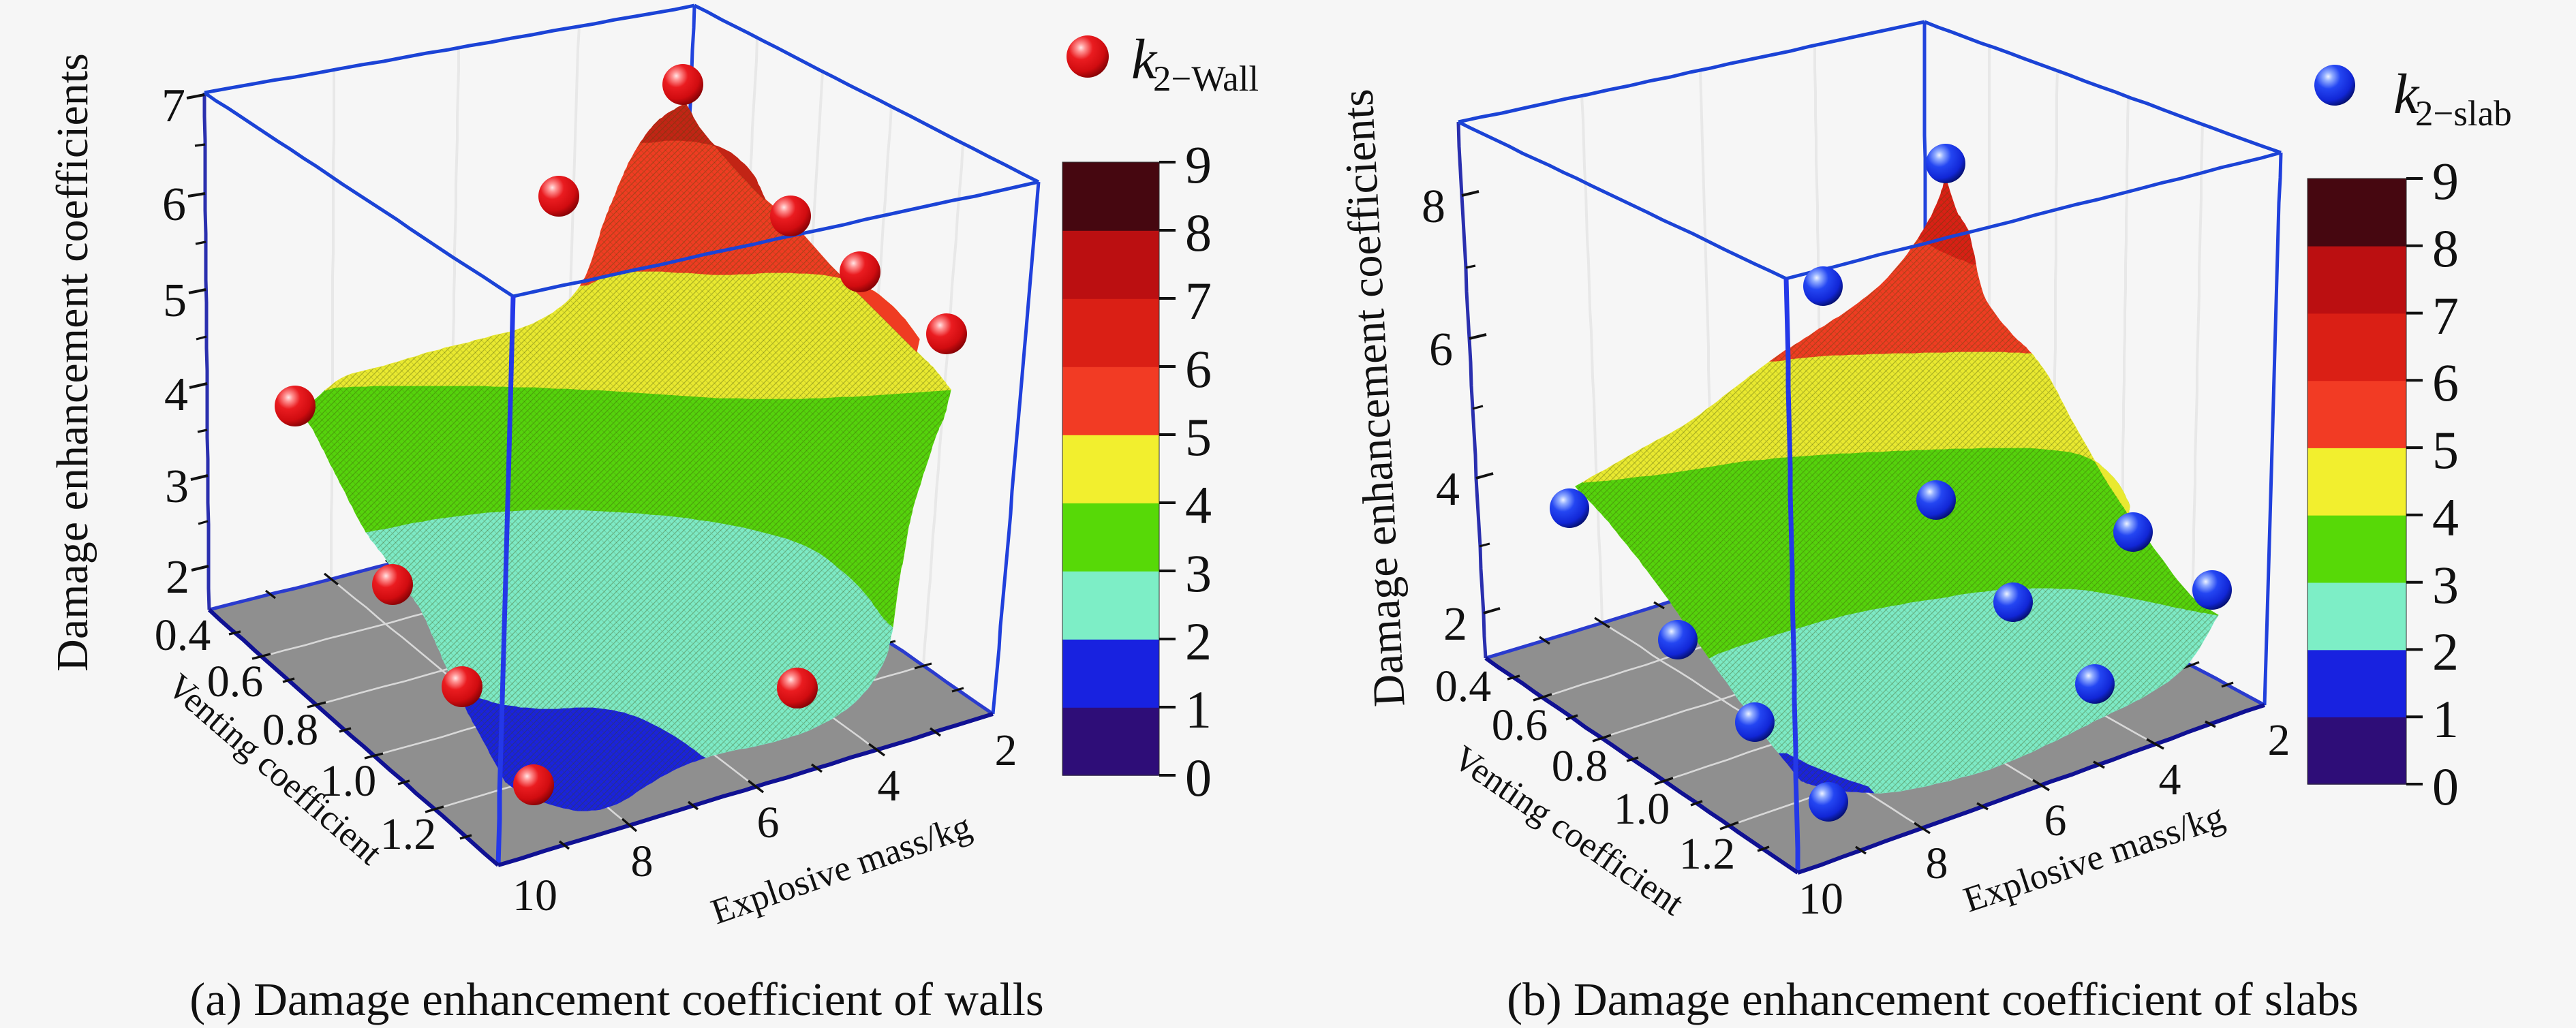 This screenshot has width=2576, height=1028. What do you see at coordinates (72, 362) in the screenshot?
I see `svg-text:Damage enhancement coefficient: Damage enhancement coefficients` at bounding box center [72, 362].